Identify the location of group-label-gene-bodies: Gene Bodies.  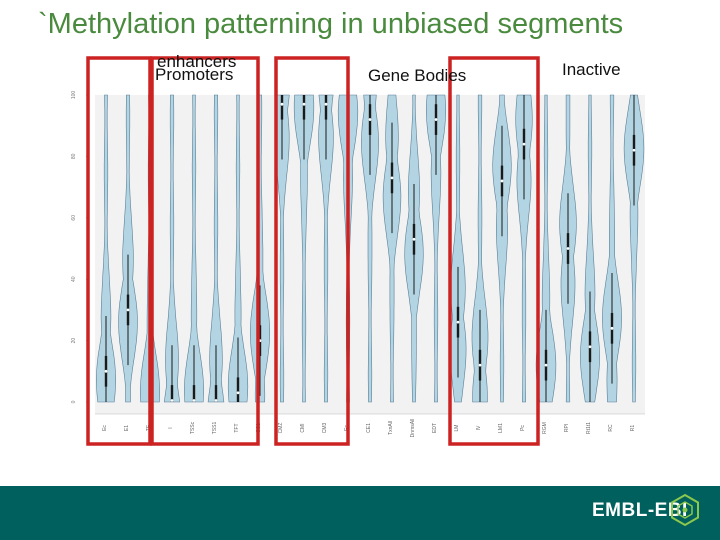
(417, 75).